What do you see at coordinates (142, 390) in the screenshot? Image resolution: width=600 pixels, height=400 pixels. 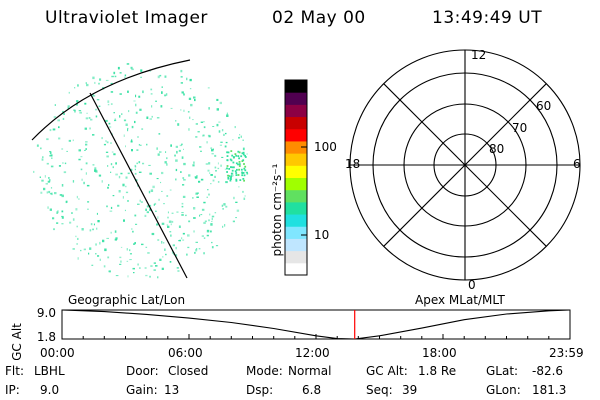 I see `gain-label: Gain:` at bounding box center [142, 390].